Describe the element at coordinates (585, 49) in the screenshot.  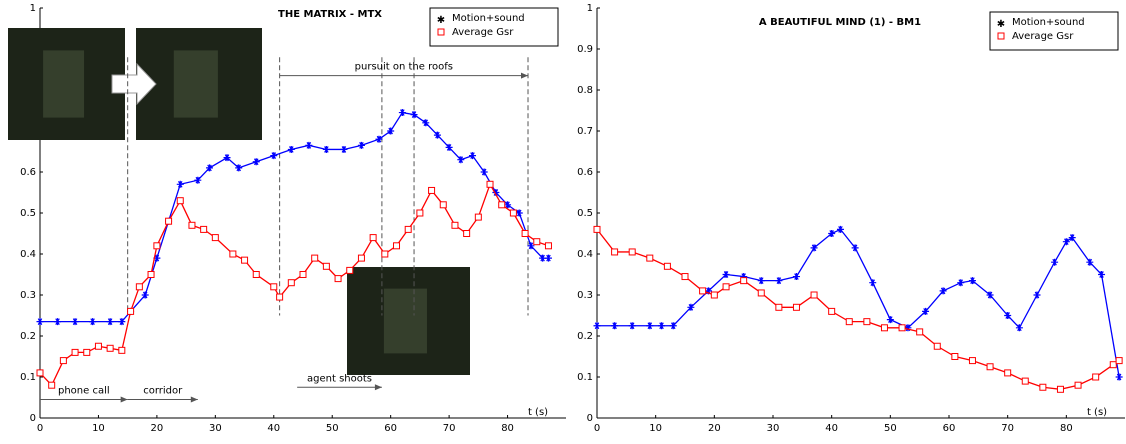
I see `y-tick-label: 0.9` at that location.